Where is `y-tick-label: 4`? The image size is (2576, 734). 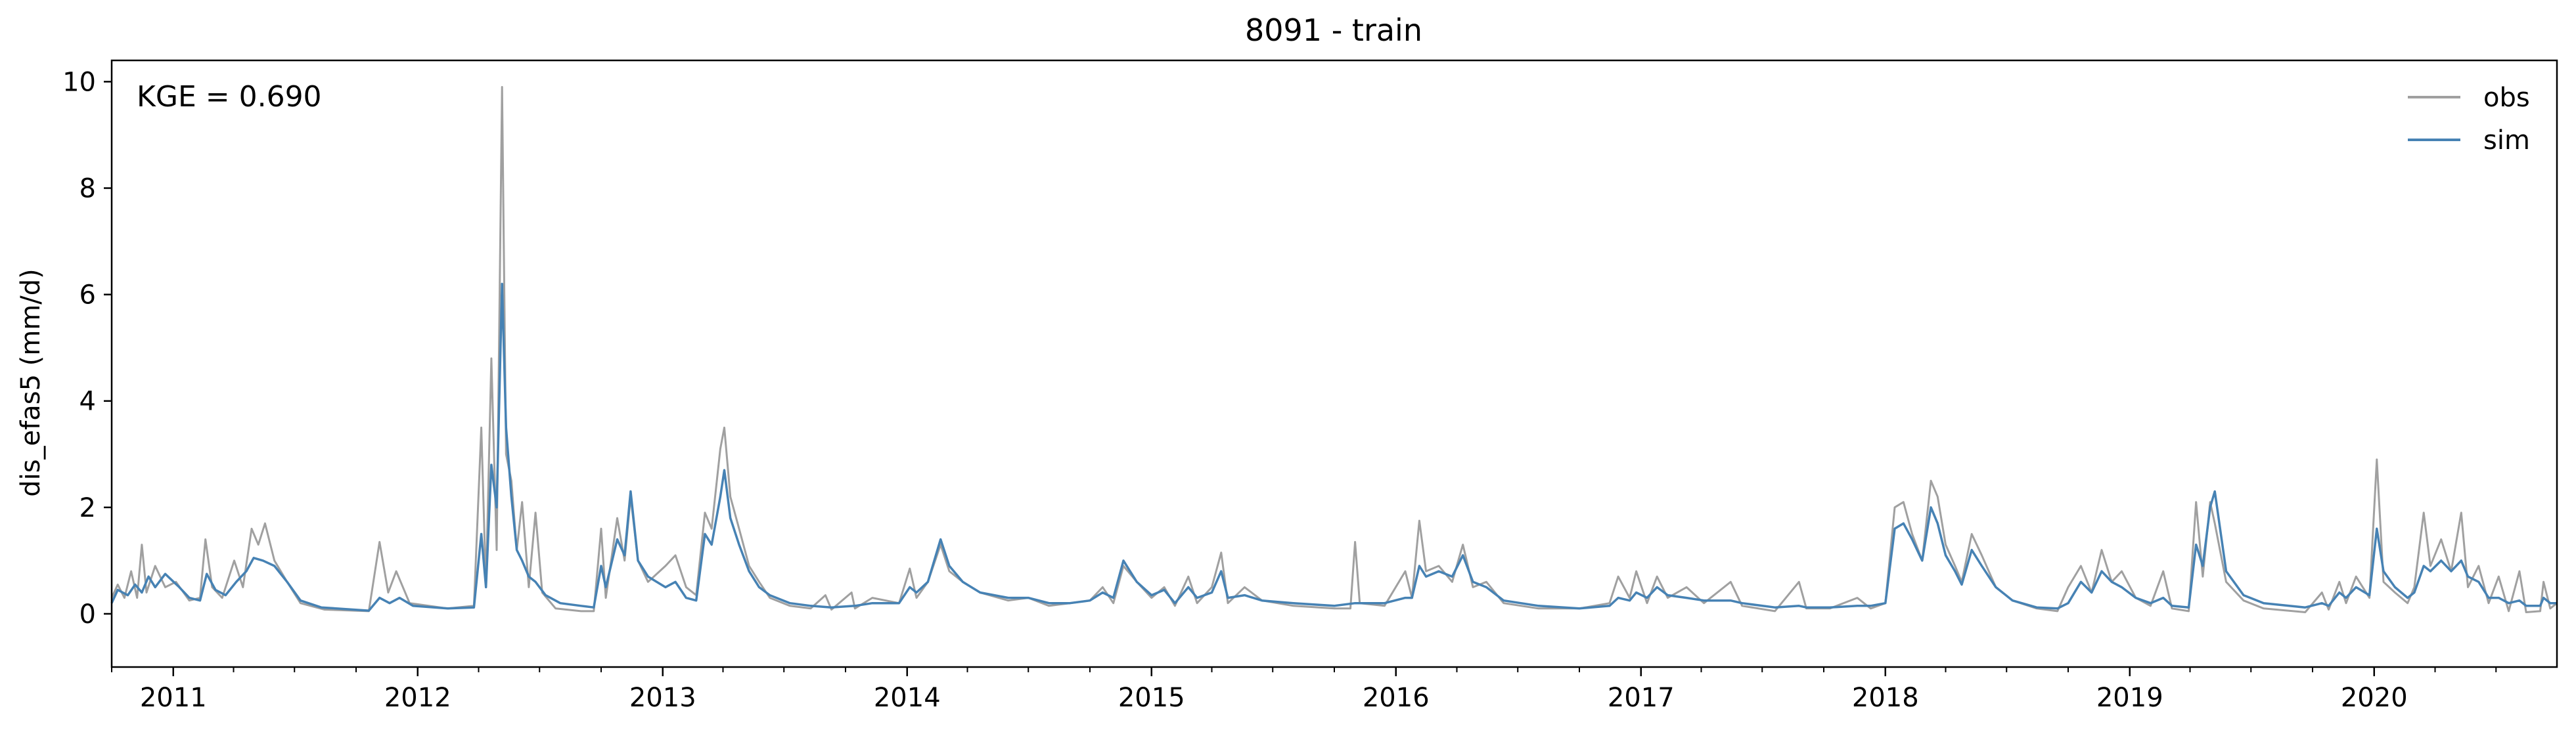
y-tick-label: 4 is located at coordinates (87, 402).